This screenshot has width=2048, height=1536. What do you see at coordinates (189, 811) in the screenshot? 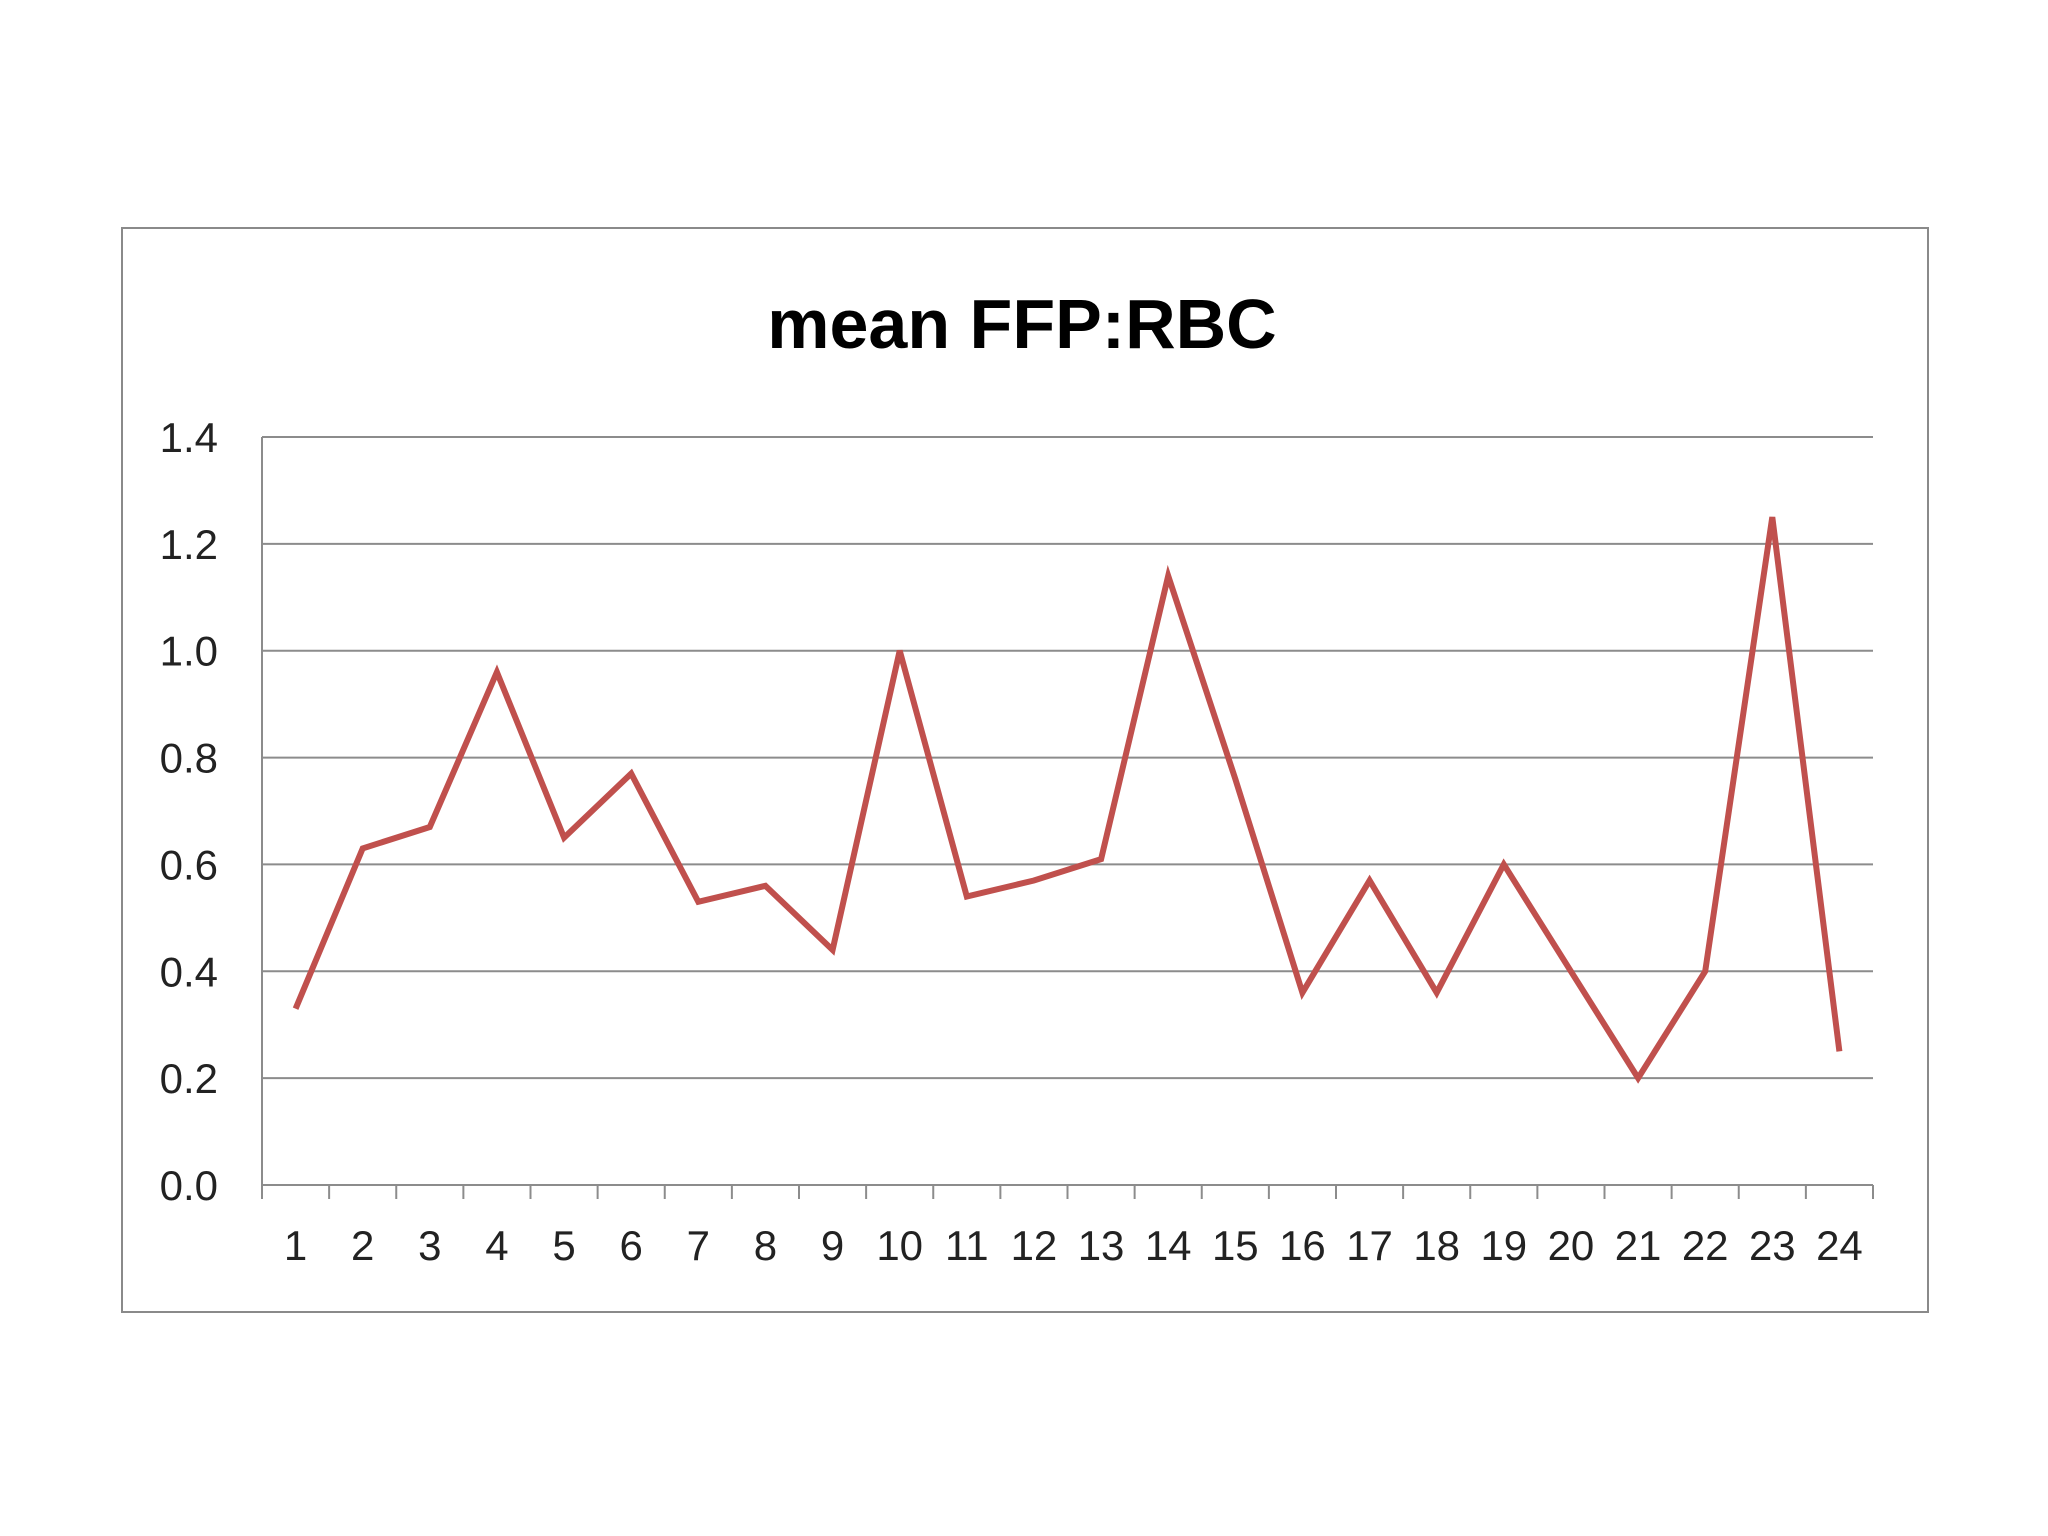
I see `y-axis-tick-labels: 0.0 0.2 0.4 0.6 0.8 1.0 1.2 1.4` at bounding box center [189, 811].